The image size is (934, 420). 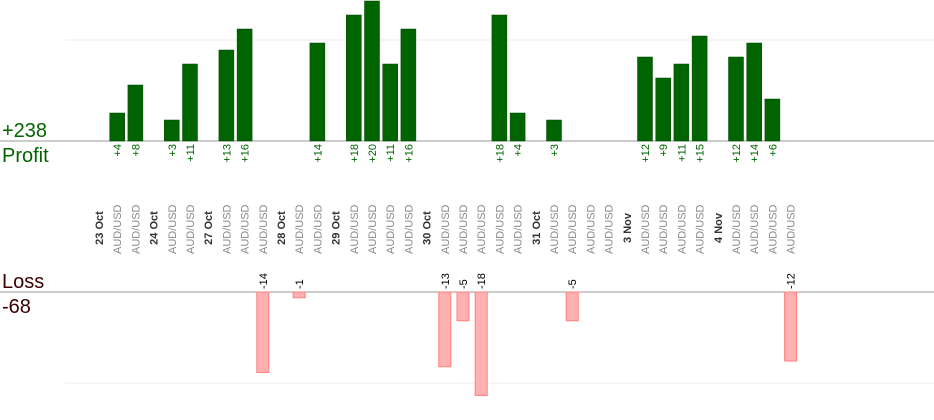 What do you see at coordinates (701, 153) in the screenshot?
I see `profit-value-label: +15` at bounding box center [701, 153].